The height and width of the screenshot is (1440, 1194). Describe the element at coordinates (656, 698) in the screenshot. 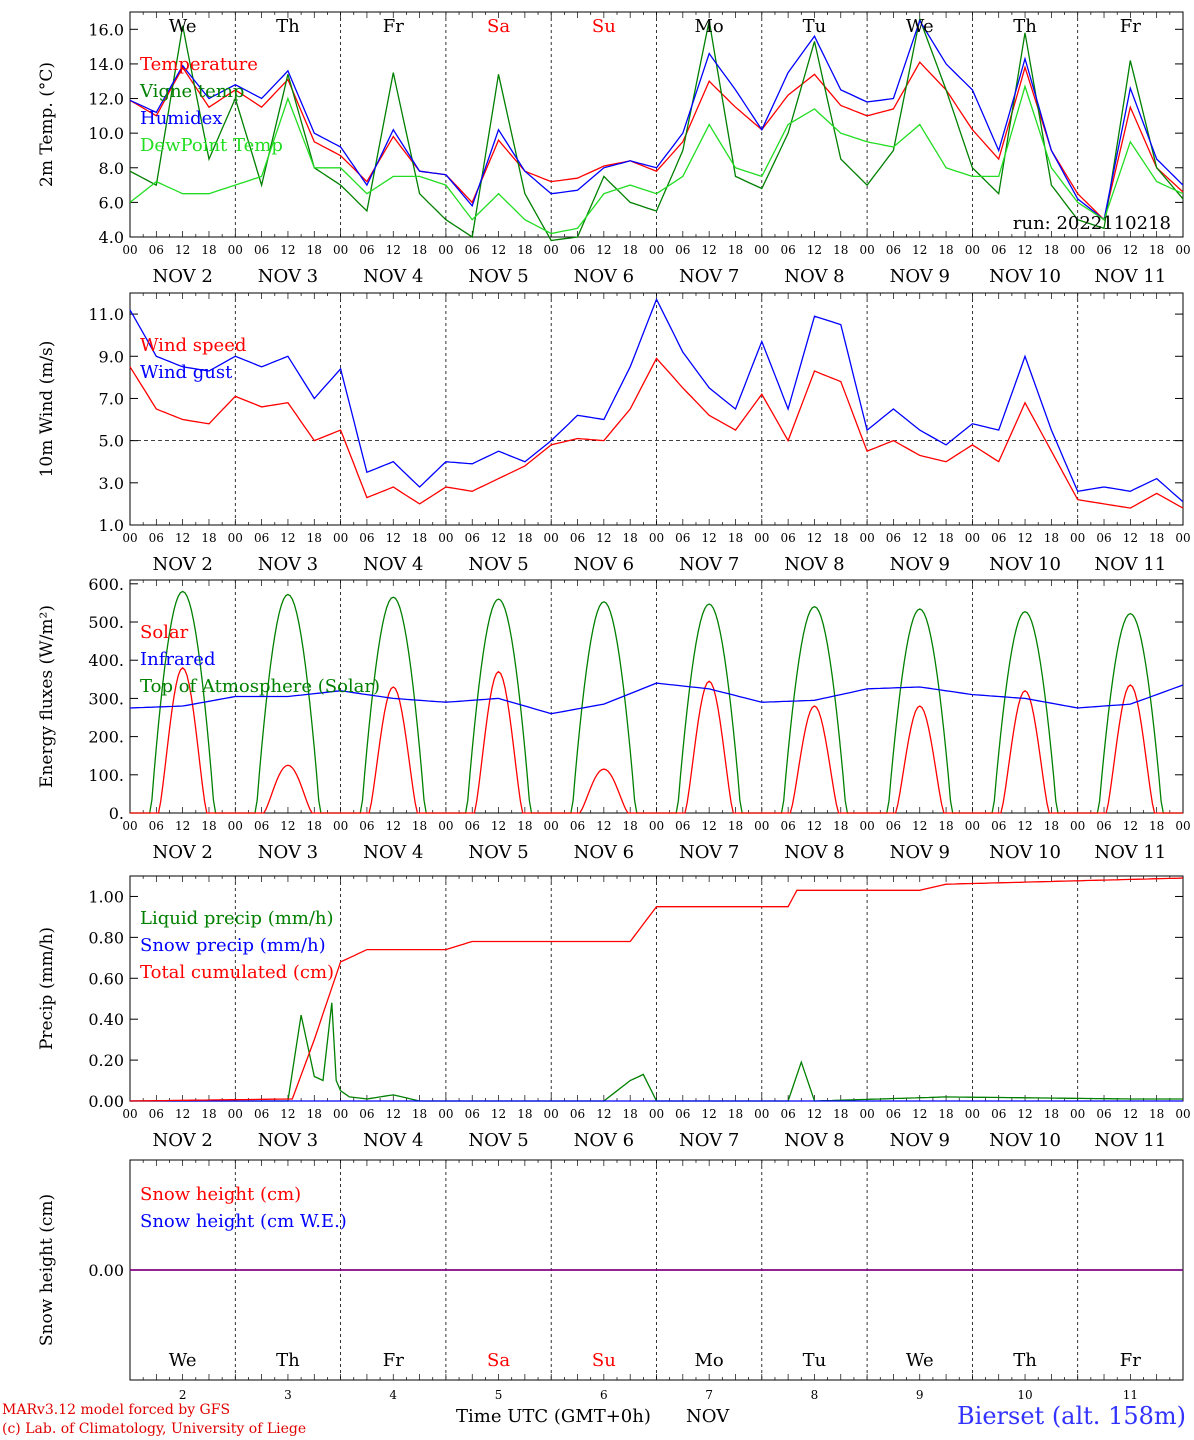

I see `series-infrared` at that location.